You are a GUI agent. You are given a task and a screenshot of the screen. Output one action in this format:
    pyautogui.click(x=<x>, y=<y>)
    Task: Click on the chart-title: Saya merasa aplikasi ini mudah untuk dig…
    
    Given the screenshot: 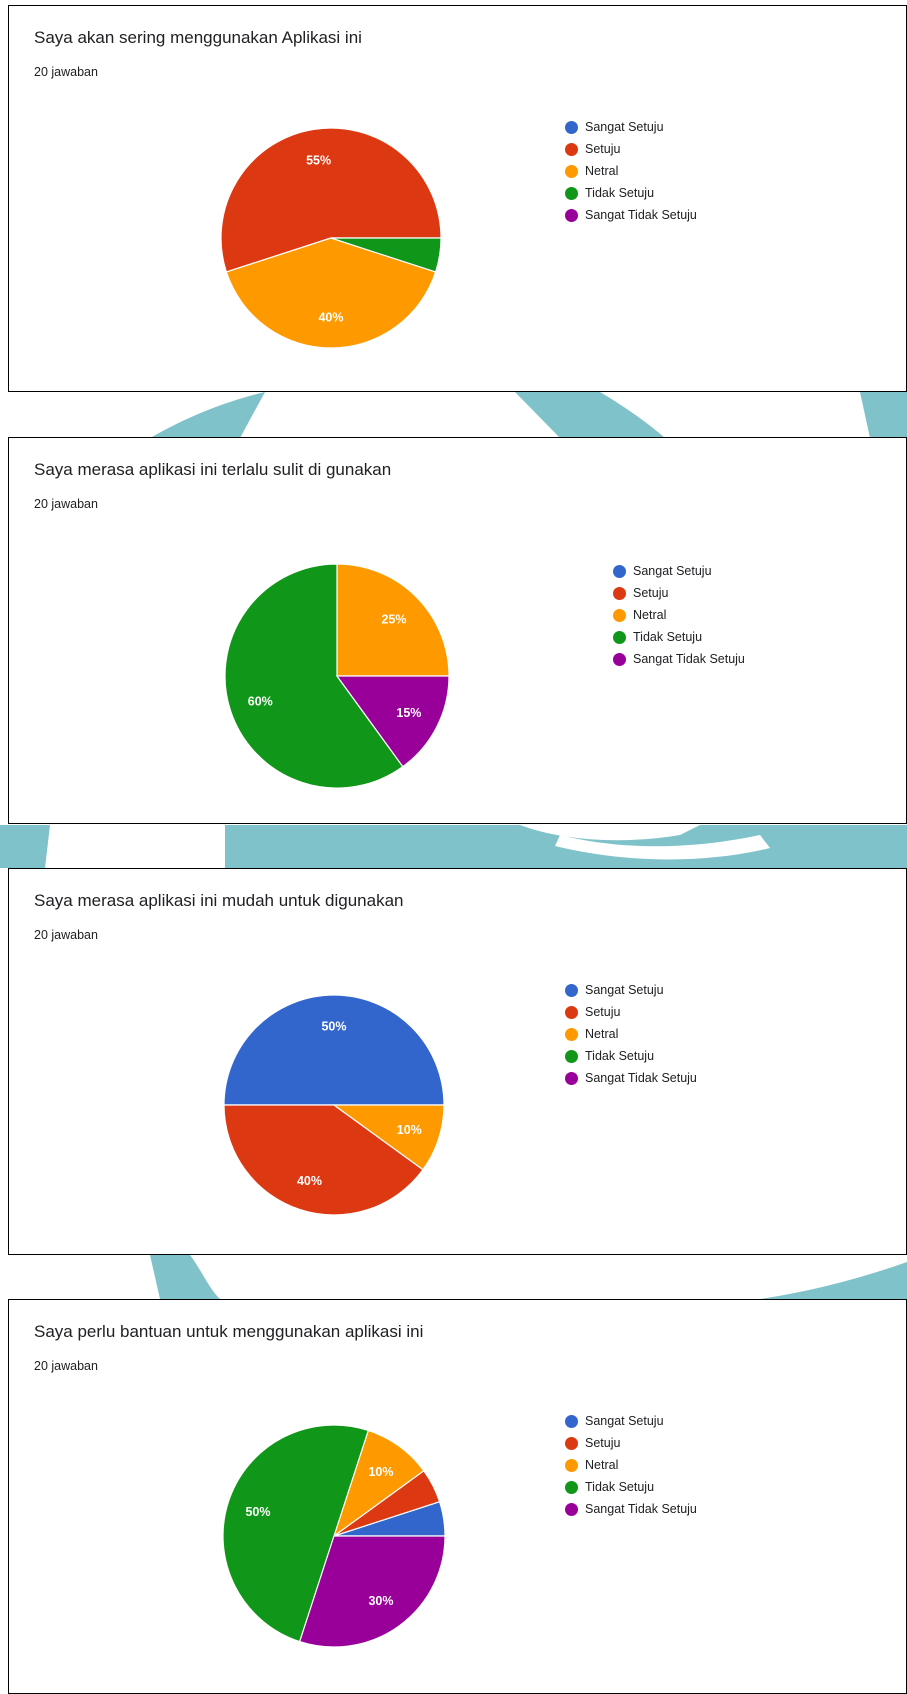 What is the action you would take?
    pyautogui.click(x=219, y=900)
    